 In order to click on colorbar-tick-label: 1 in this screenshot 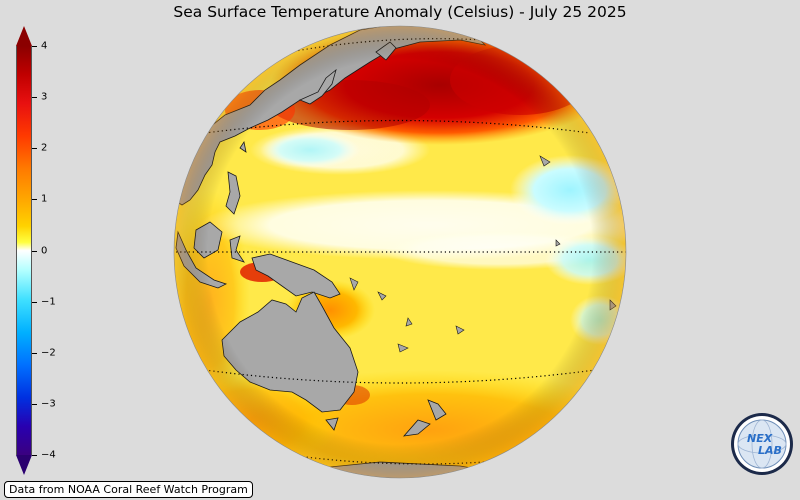, I will do `click(44, 199)`.